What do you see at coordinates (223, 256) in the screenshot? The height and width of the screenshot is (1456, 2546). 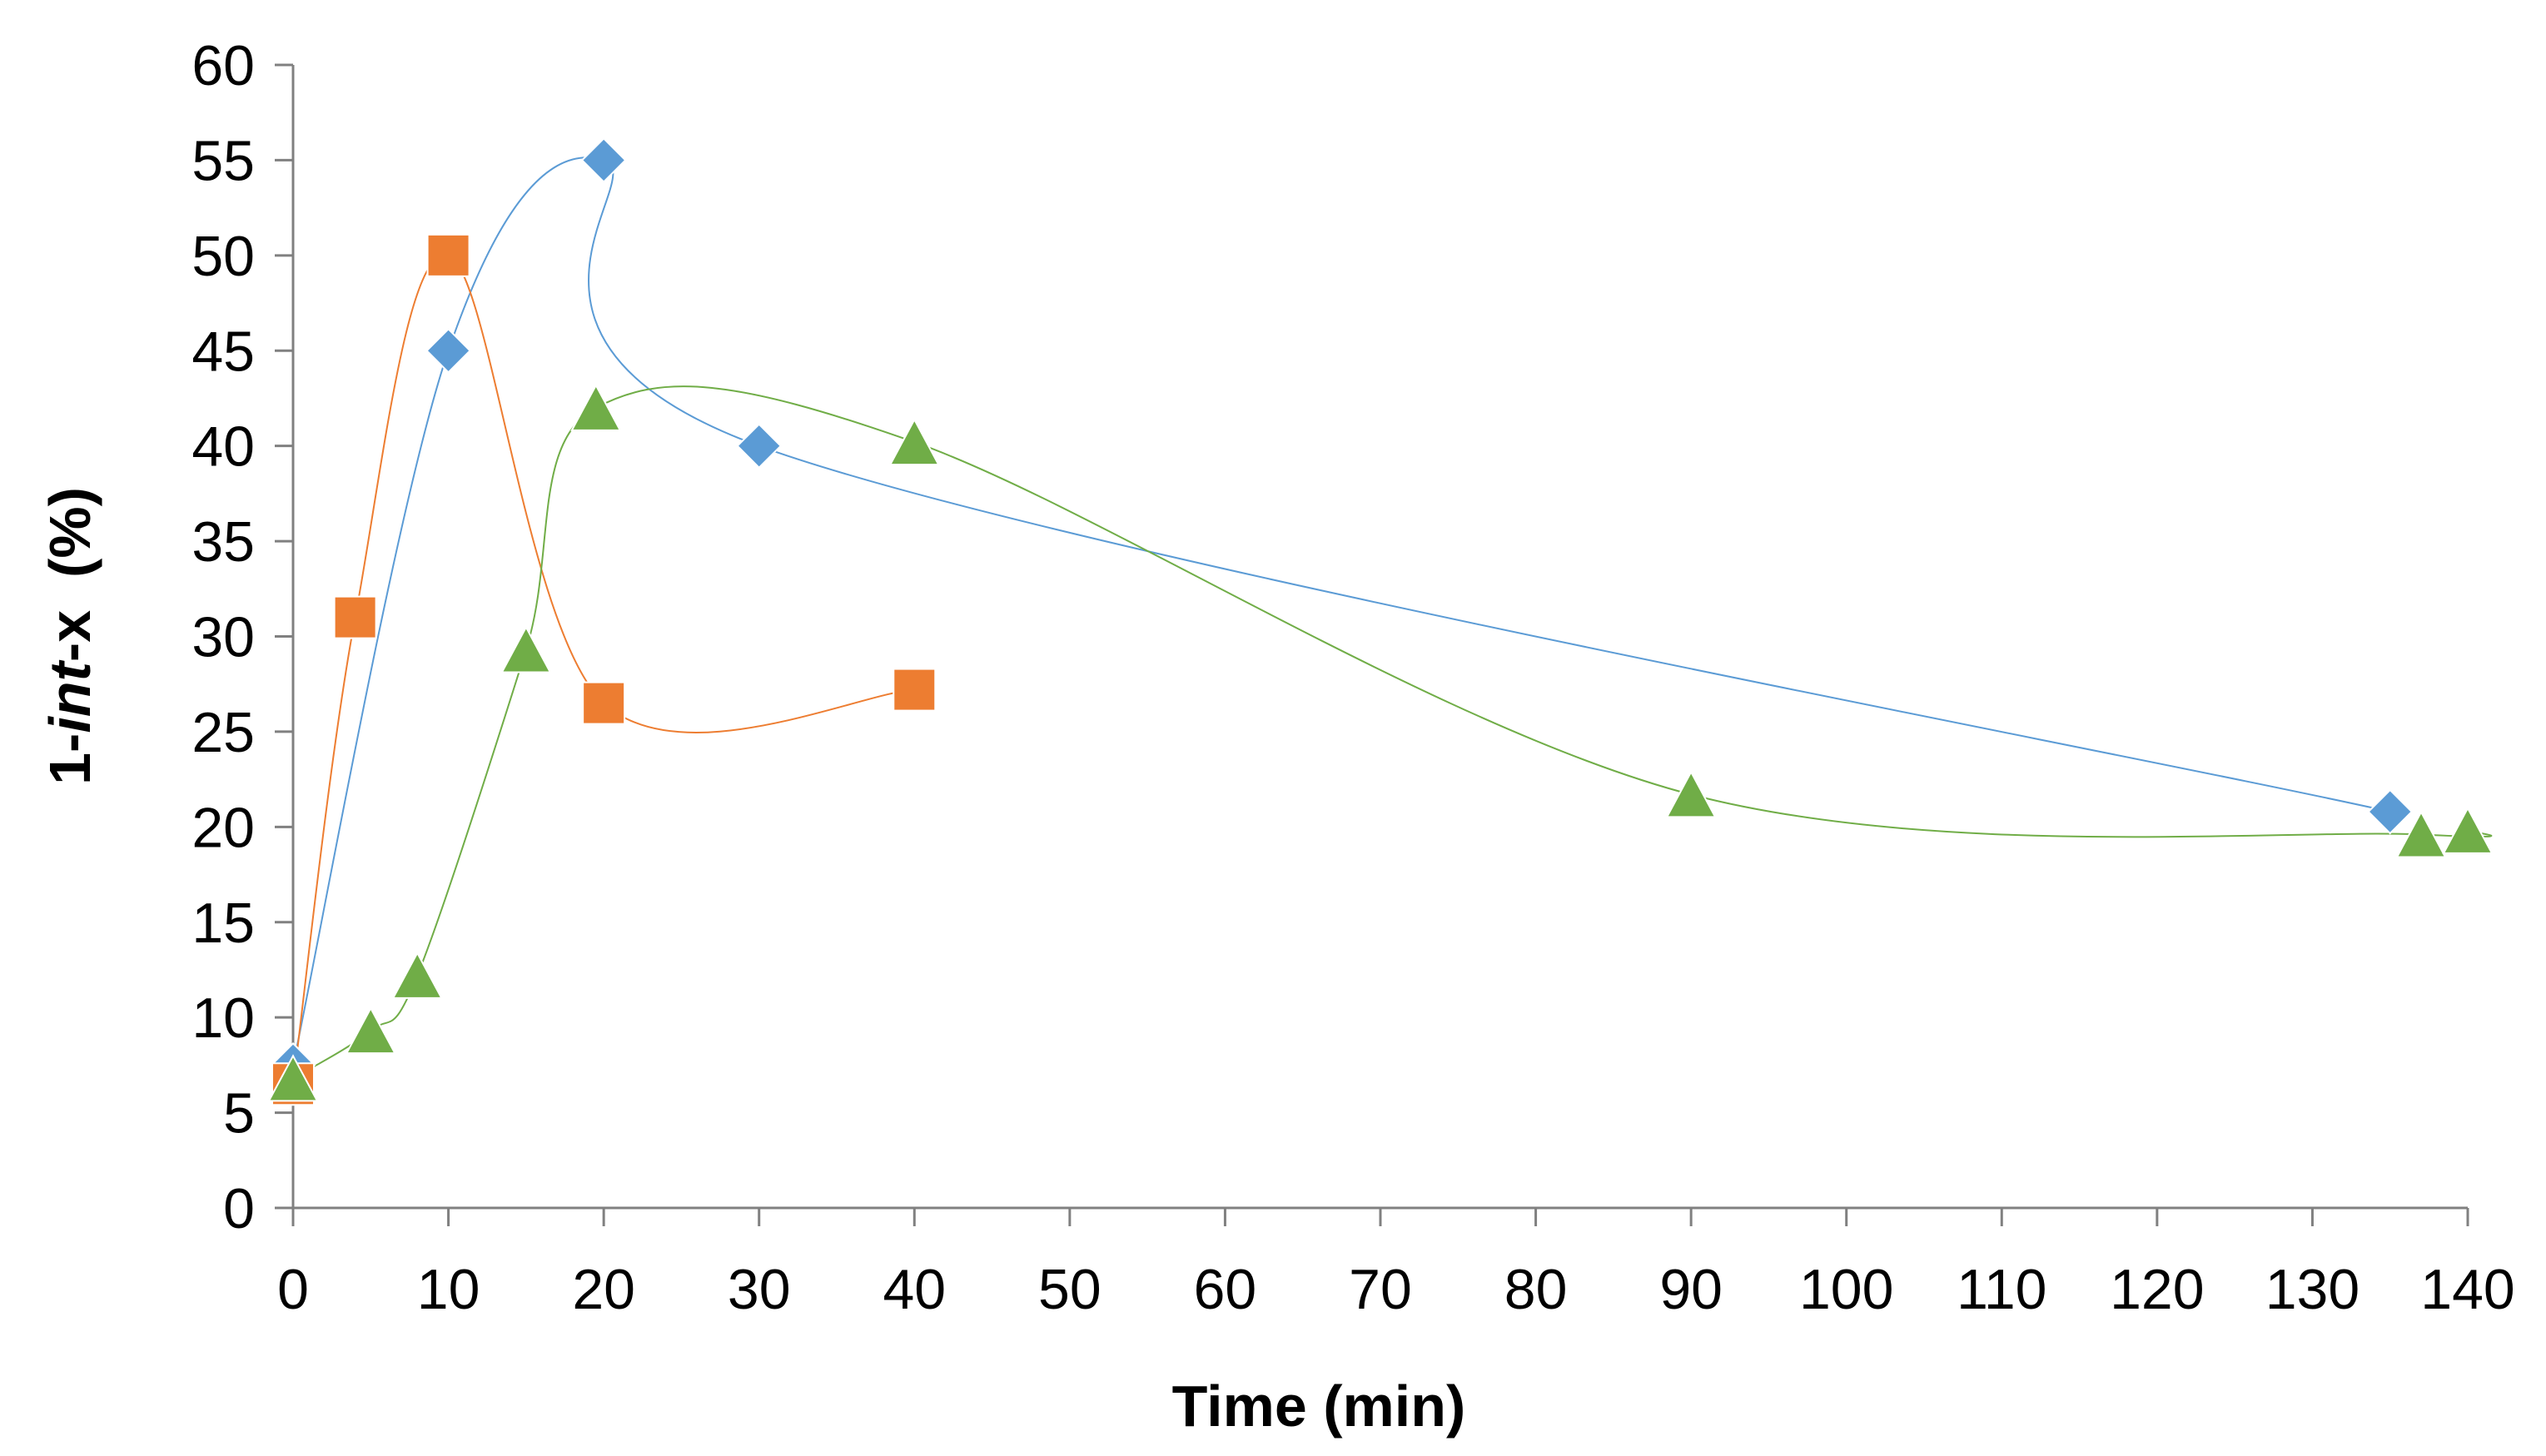 I see `y-tick-label: 50` at bounding box center [223, 256].